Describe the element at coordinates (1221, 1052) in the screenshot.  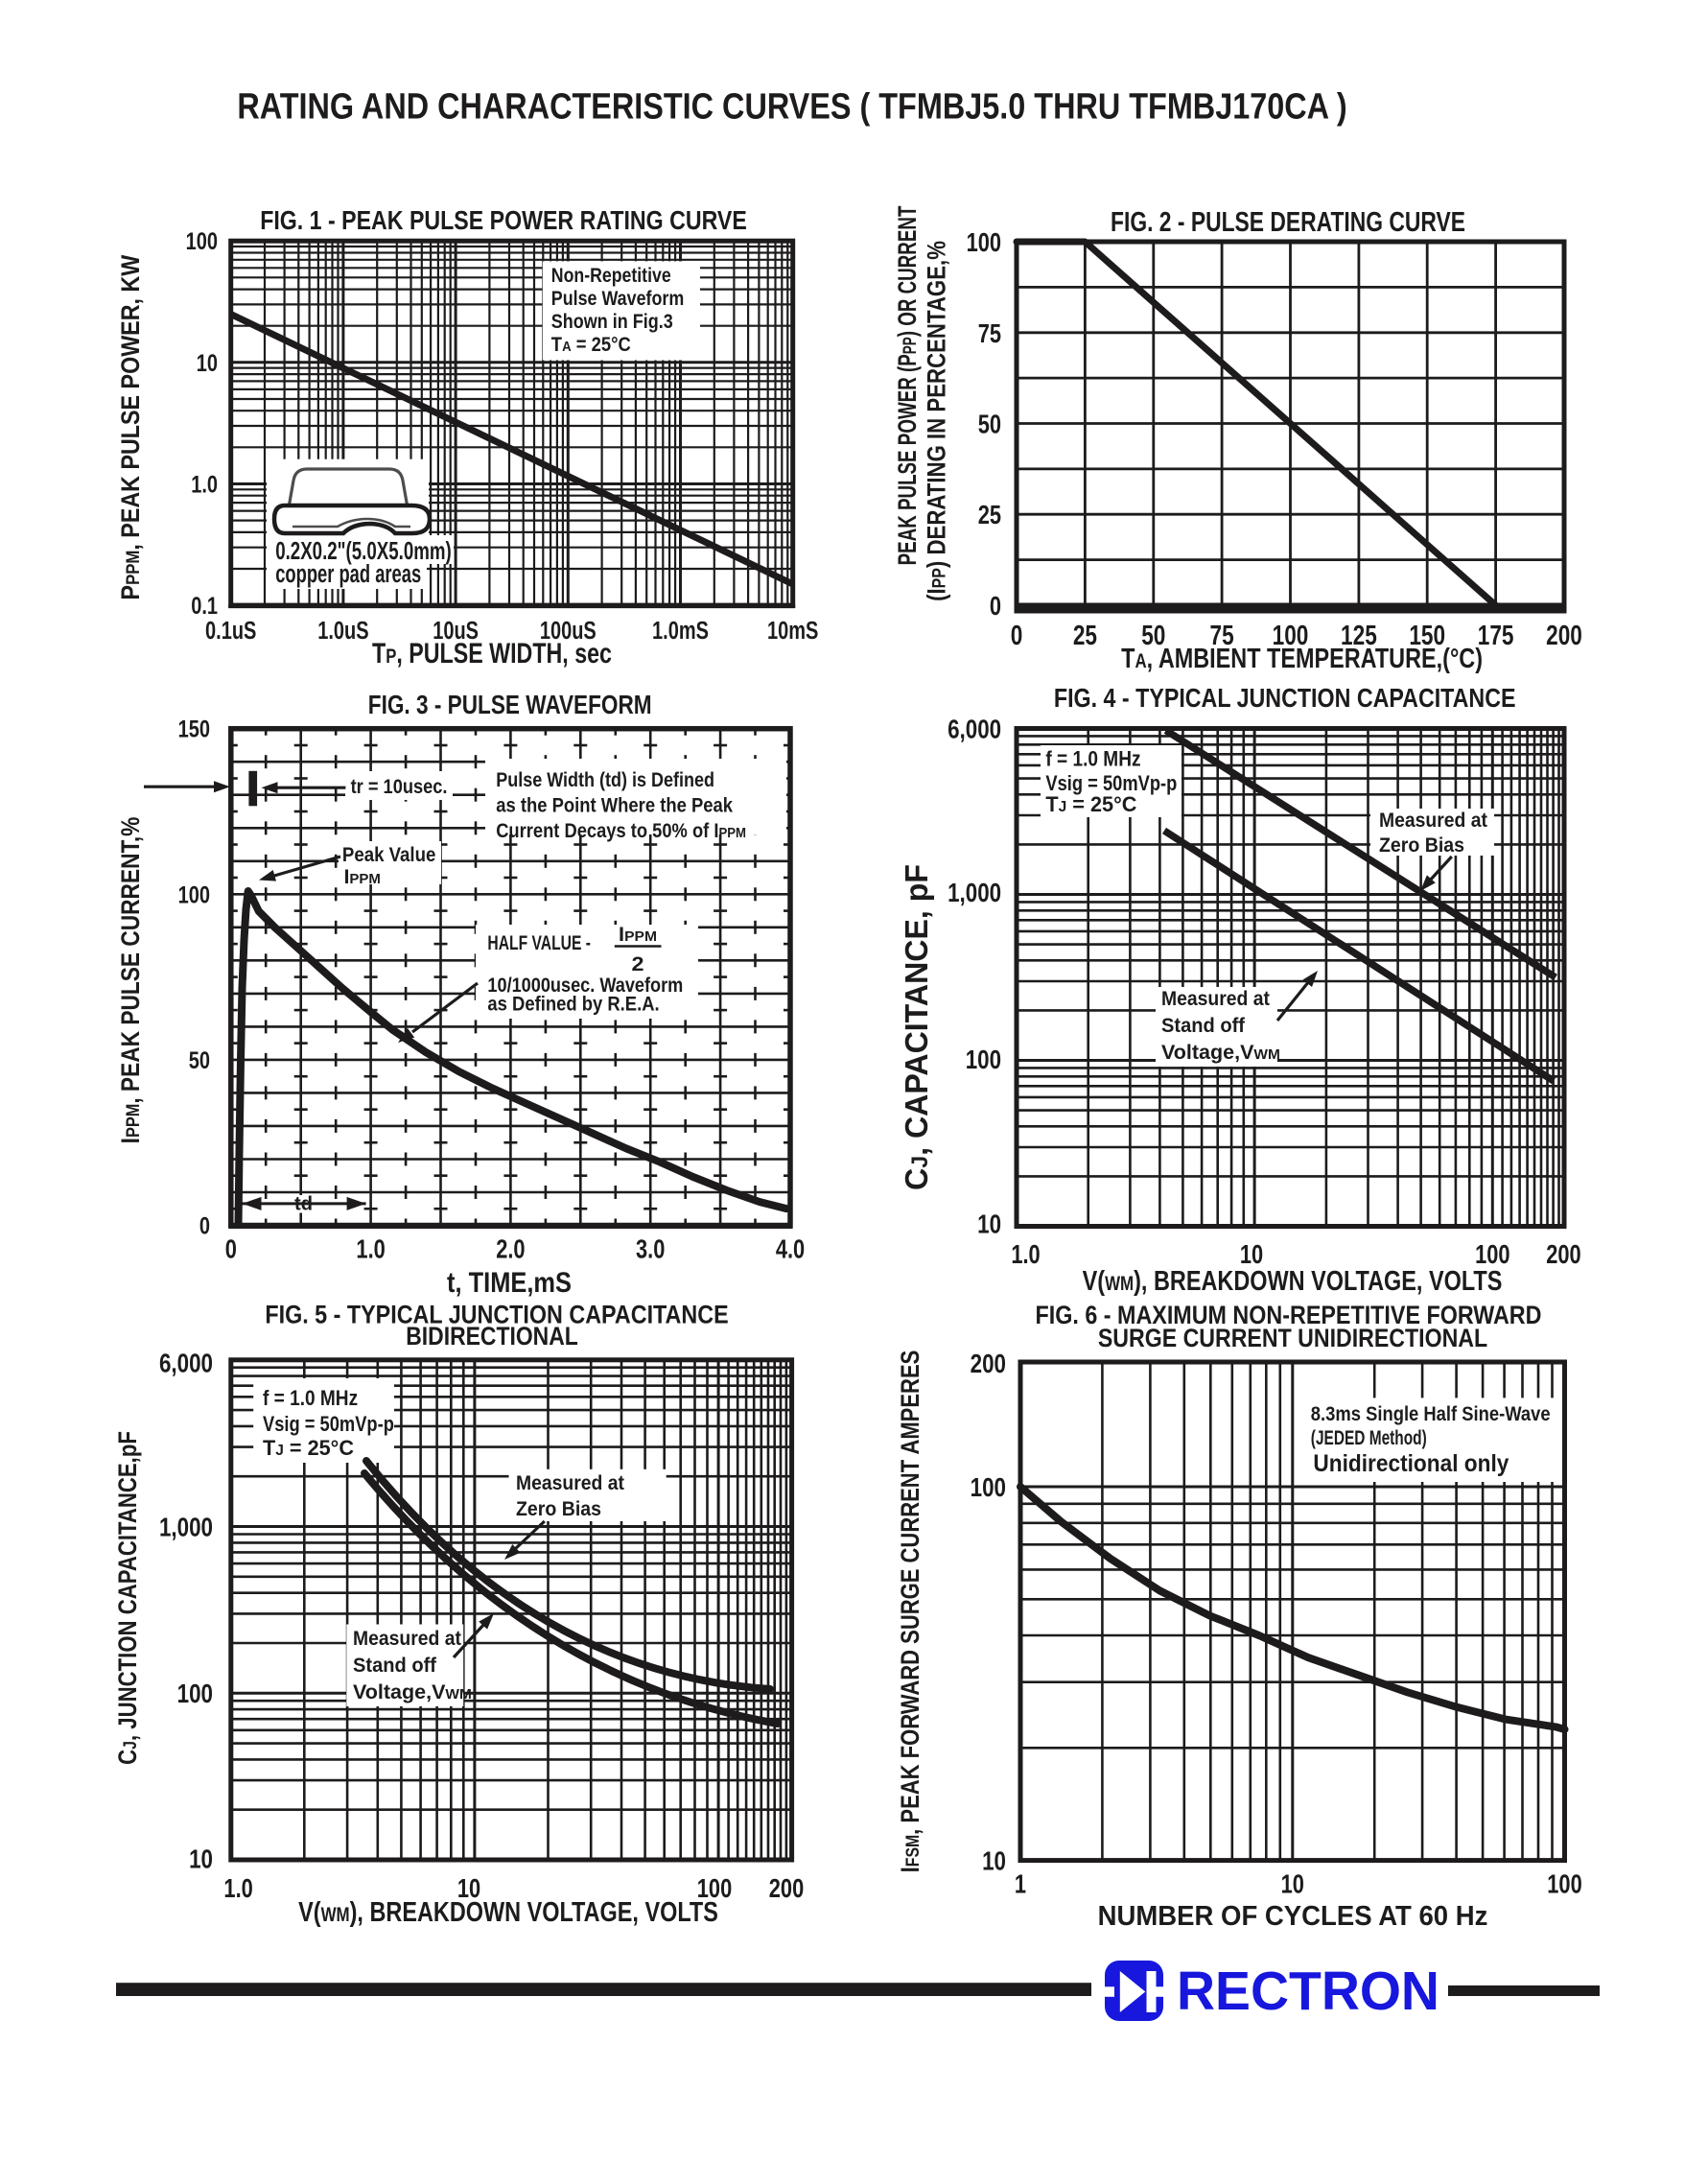
I see `svg-text: Voltage,VWM` at that location.